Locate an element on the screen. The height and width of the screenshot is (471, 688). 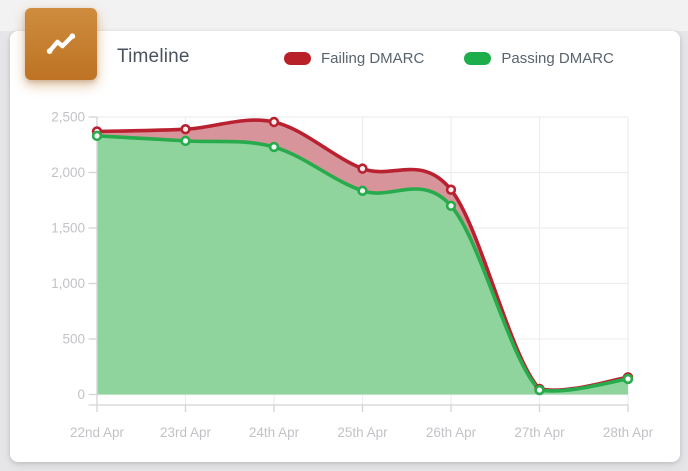
x-axis-label: 27th Apr is located at coordinates (539, 432).